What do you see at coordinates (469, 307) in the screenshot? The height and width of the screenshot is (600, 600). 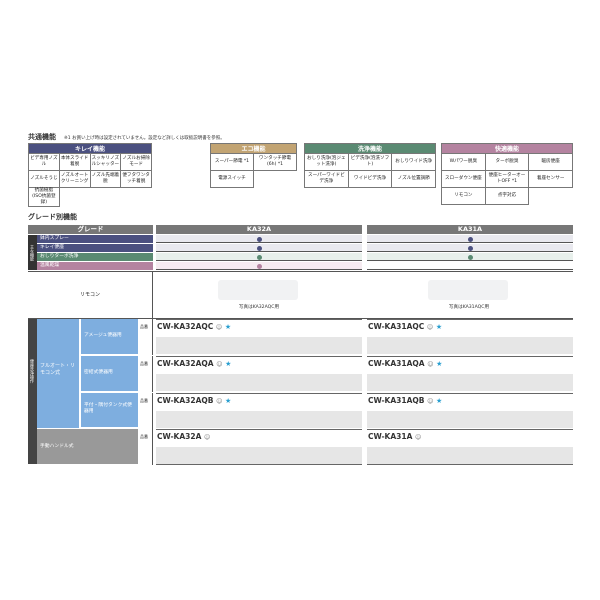 I see `remocon-caption: 写真はKA31AQC用` at bounding box center [469, 307].